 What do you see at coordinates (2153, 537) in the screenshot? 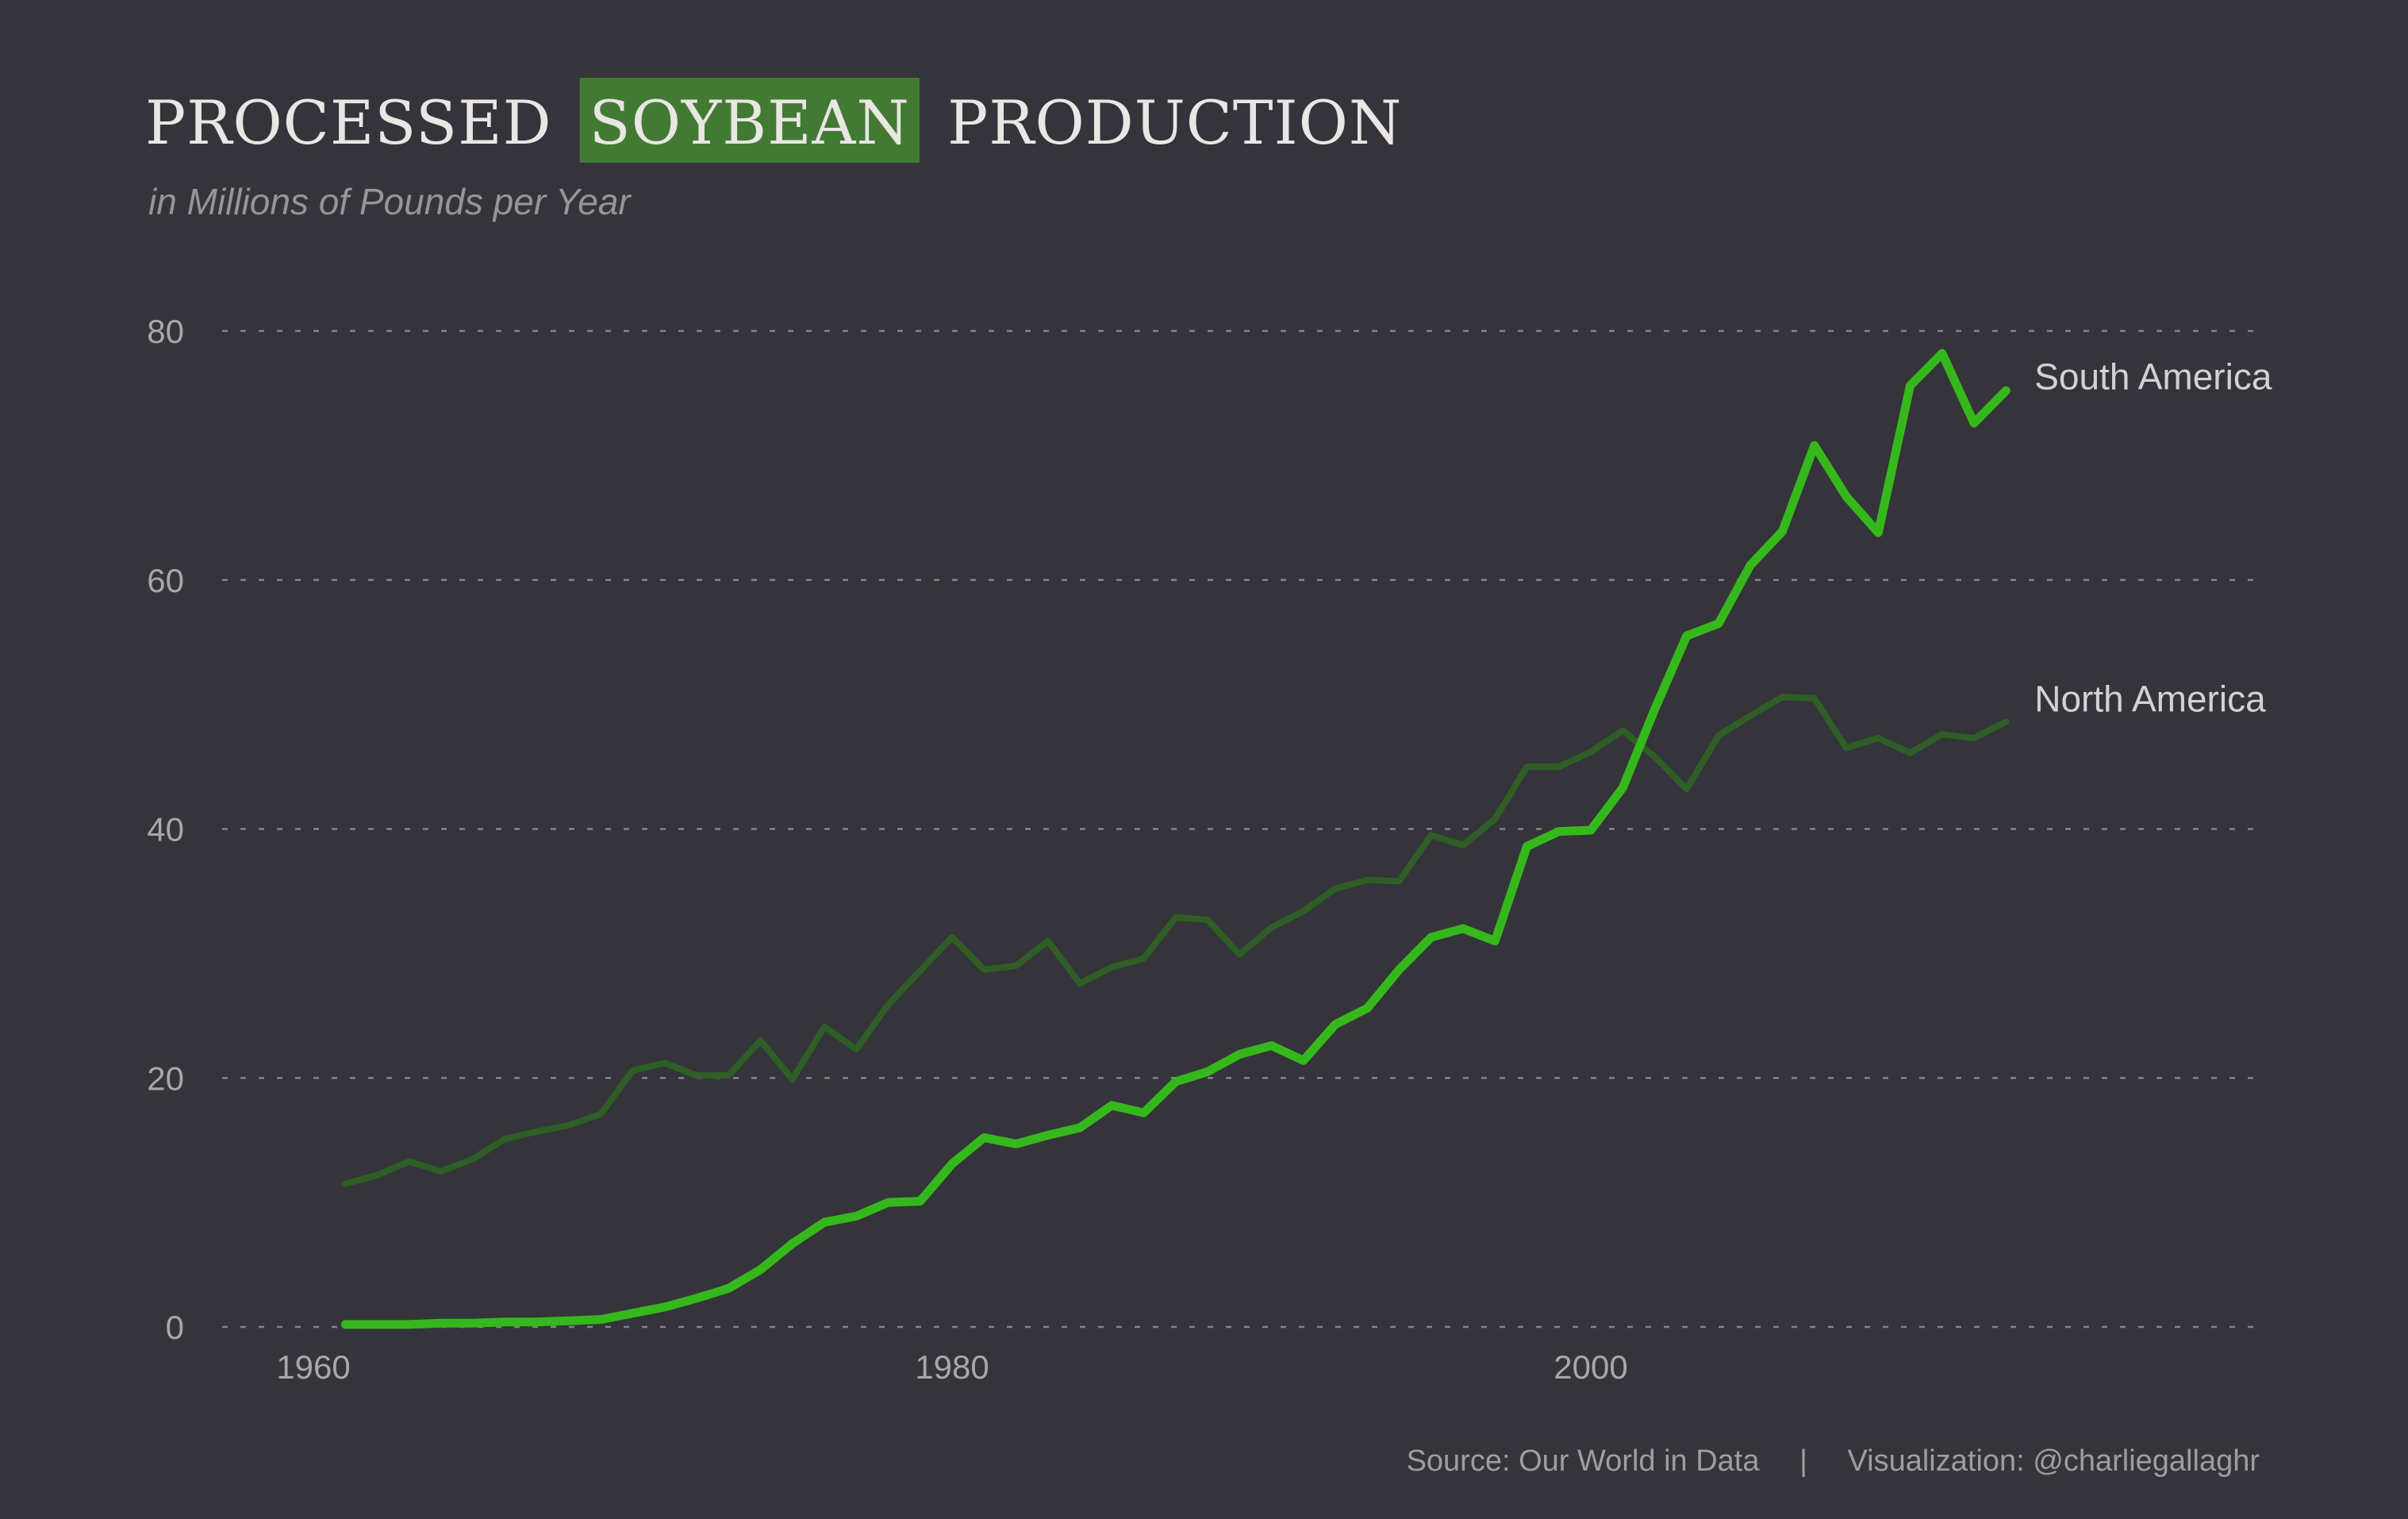
I see `series-labels: North America South America` at bounding box center [2153, 537].